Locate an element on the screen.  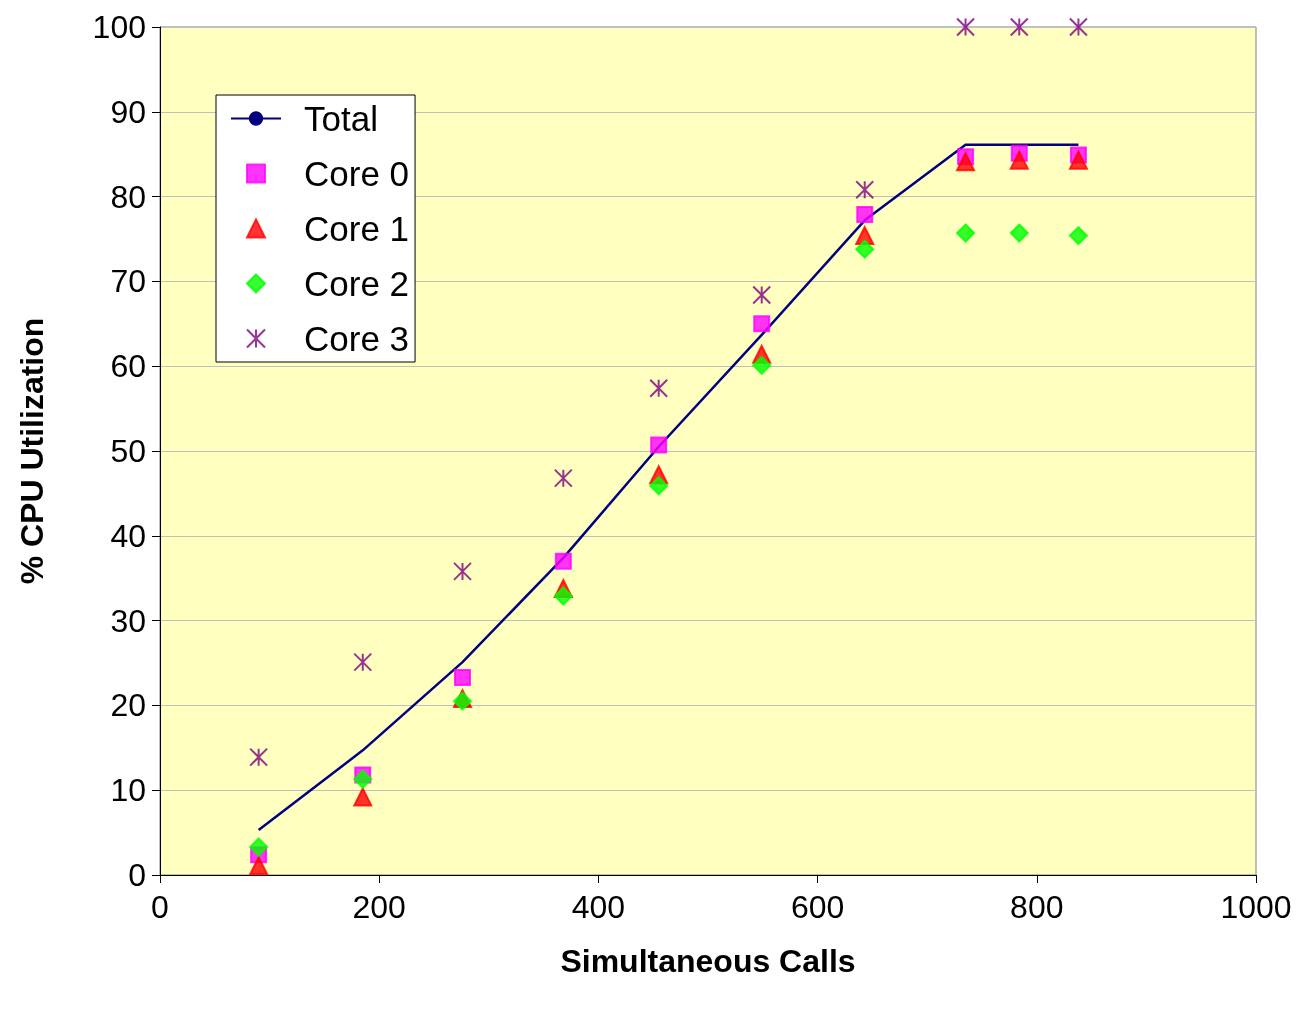
y-tick-label: 0 is located at coordinates (137, 875).